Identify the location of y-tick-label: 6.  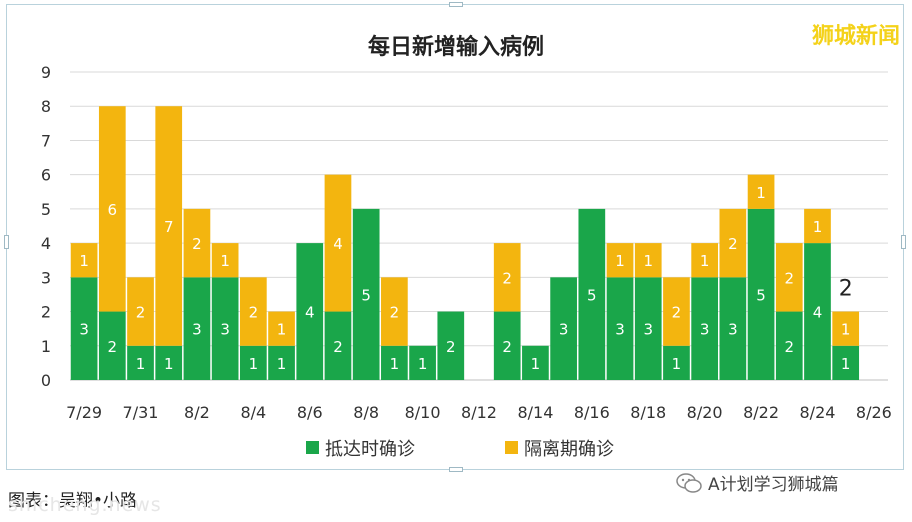
(46, 175).